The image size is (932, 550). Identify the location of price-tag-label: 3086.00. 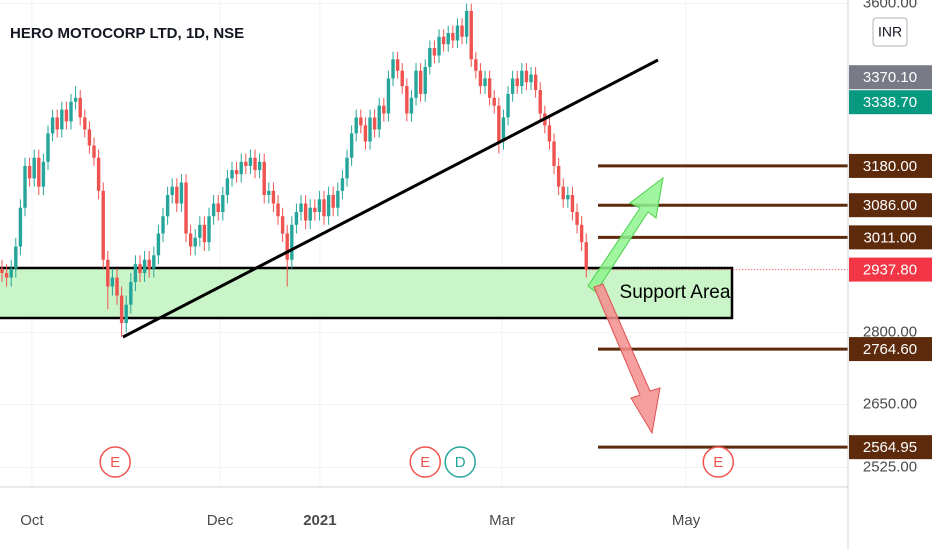
(890, 205).